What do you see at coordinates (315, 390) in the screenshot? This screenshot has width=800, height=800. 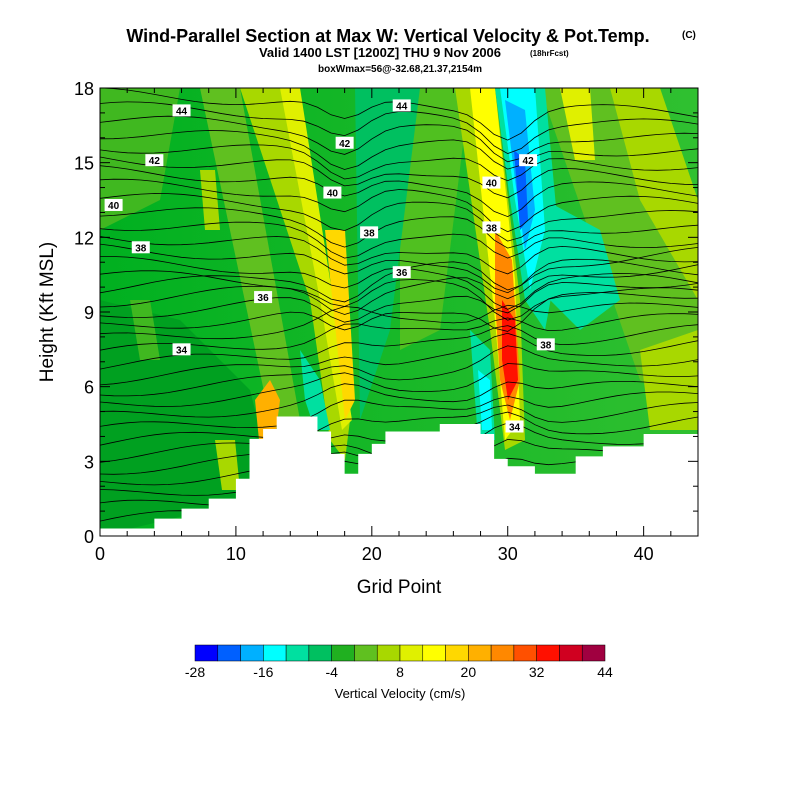 I see `downdraft-grid16` at bounding box center [315, 390].